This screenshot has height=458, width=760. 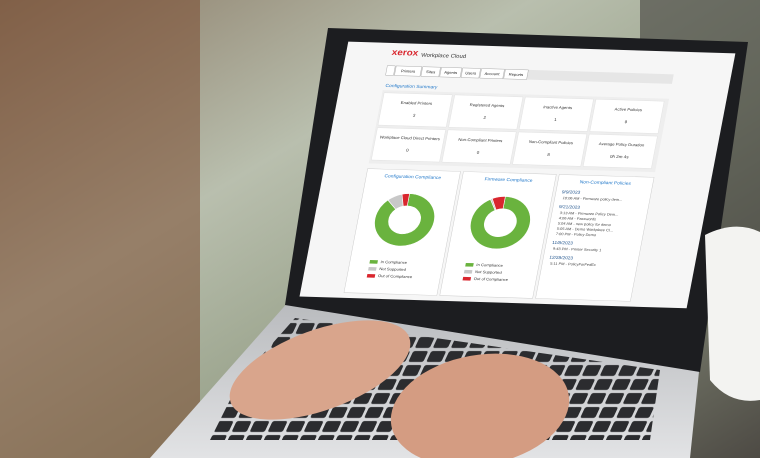 What do you see at coordinates (485, 117) in the screenshot?
I see `card-value: 2` at bounding box center [485, 117].